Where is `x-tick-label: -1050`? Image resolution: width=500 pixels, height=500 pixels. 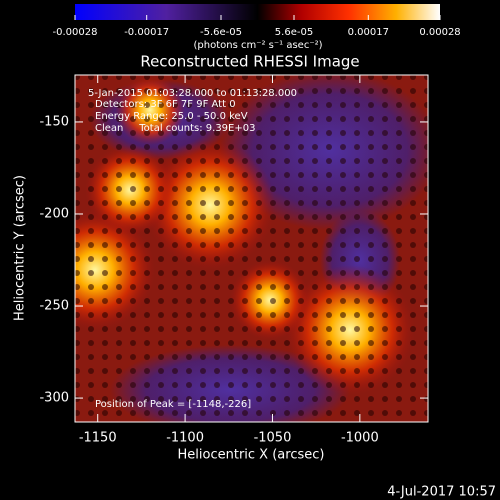
x-tick-label: -1050 is located at coordinates (273, 438).